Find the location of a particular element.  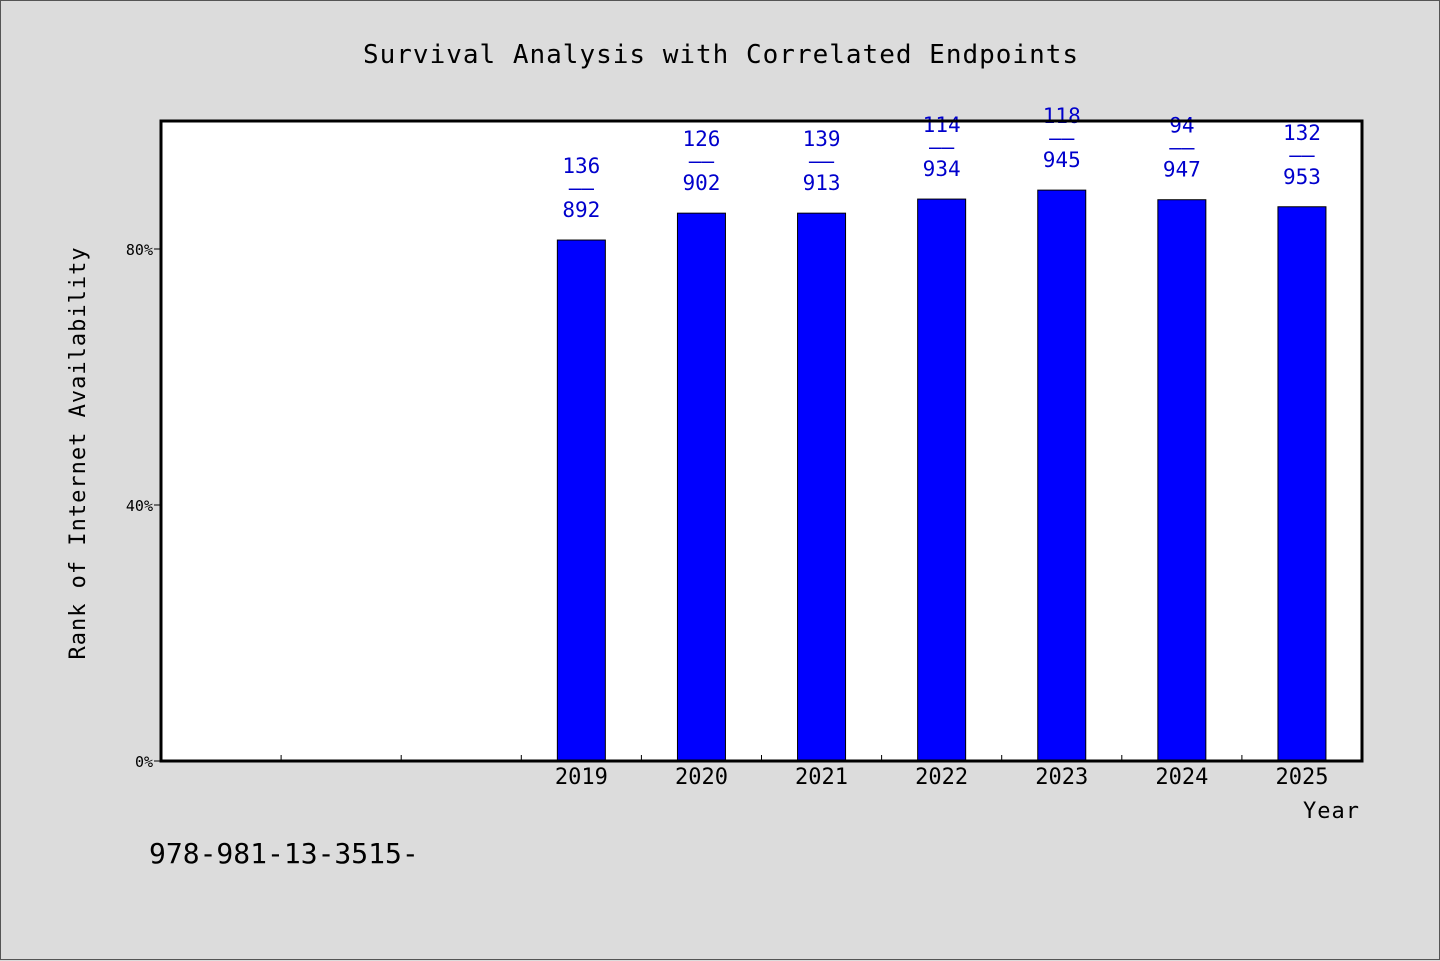

x-tick-label-2024: 2024 is located at coordinates (1181, 777).